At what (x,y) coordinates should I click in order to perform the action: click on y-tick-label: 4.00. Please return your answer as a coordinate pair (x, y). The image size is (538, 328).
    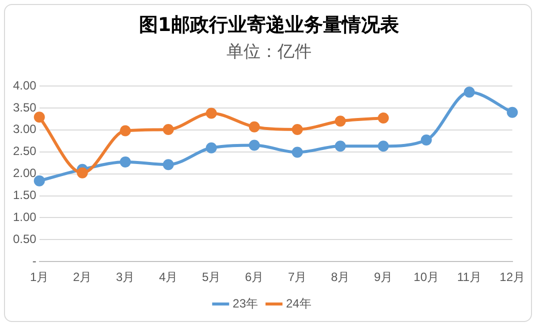
    Looking at the image, I should click on (24, 85).